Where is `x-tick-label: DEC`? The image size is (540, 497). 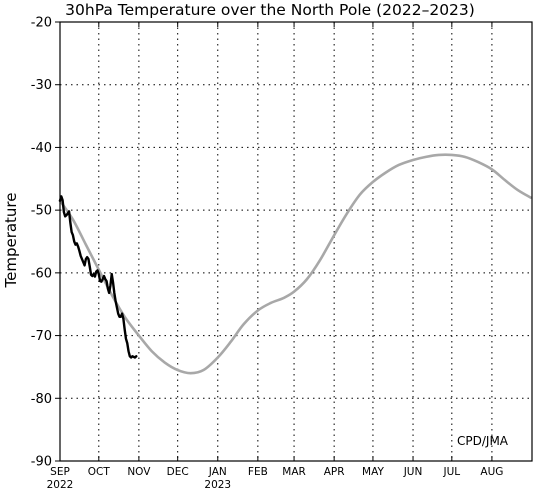 x-tick-label: DEC is located at coordinates (178, 472).